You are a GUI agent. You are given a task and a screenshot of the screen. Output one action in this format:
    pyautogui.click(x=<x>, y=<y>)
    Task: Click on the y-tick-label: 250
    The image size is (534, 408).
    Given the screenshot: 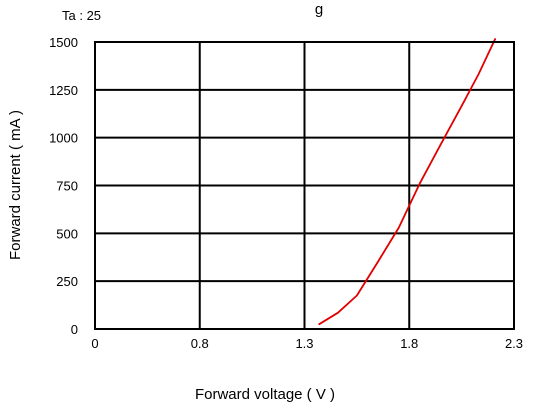 What is the action you would take?
    pyautogui.click(x=67, y=281)
    